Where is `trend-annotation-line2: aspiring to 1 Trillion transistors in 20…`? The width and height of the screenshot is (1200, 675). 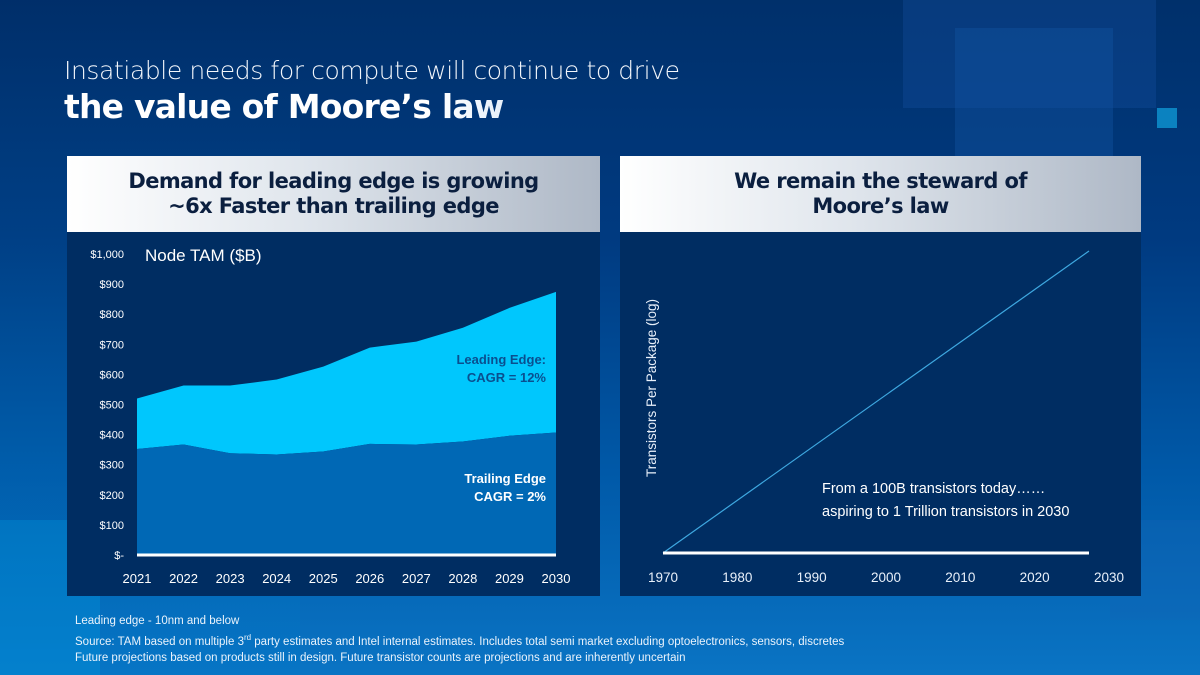 trend-annotation-line2: aspiring to 1 Trillion transistors in 20… is located at coordinates (945, 512).